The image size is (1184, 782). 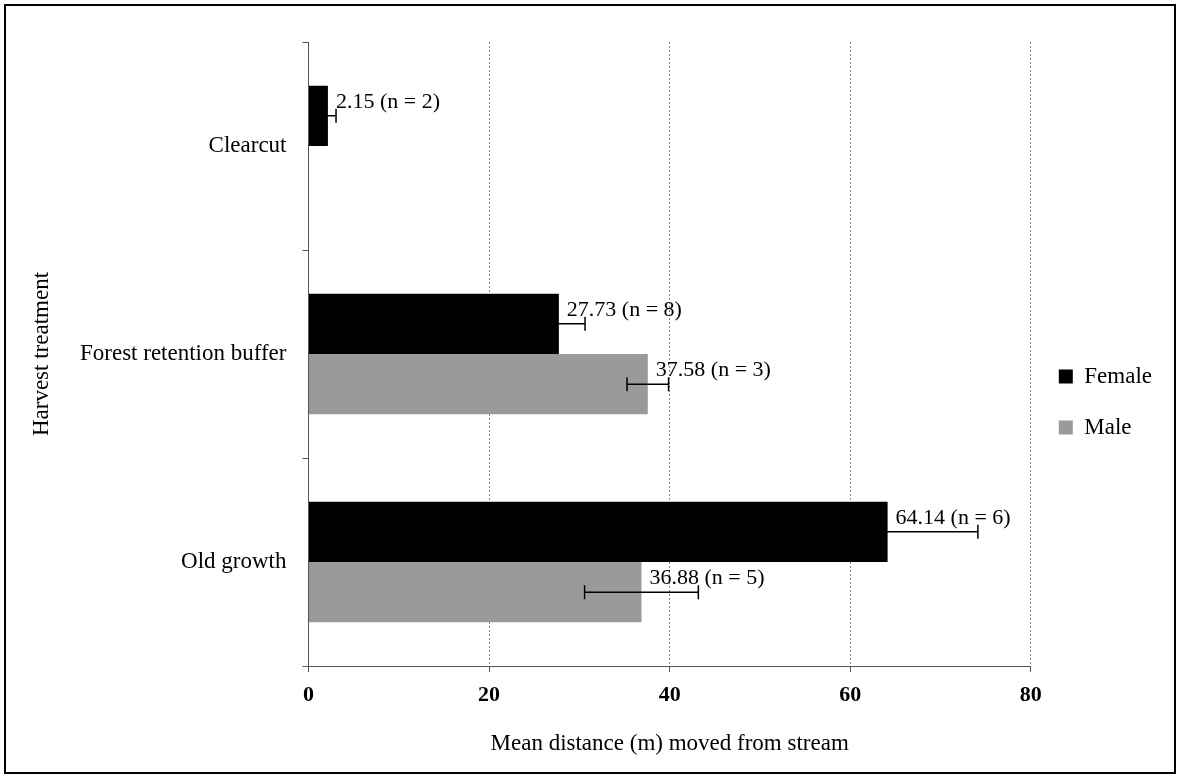 I want to click on x-tick-label: 20, so click(x=489, y=693).